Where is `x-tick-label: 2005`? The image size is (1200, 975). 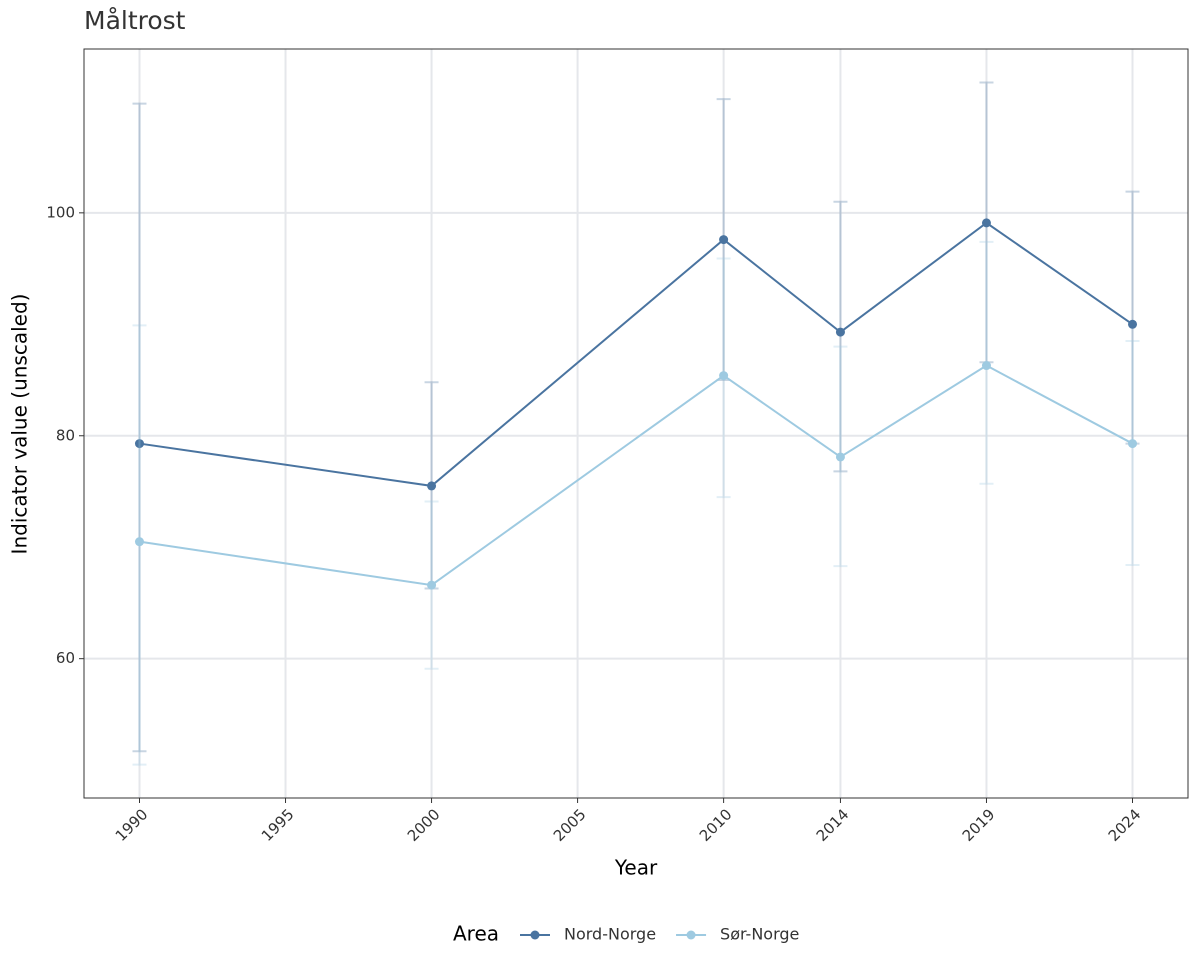
x-tick-label: 2005 is located at coordinates (570, 825).